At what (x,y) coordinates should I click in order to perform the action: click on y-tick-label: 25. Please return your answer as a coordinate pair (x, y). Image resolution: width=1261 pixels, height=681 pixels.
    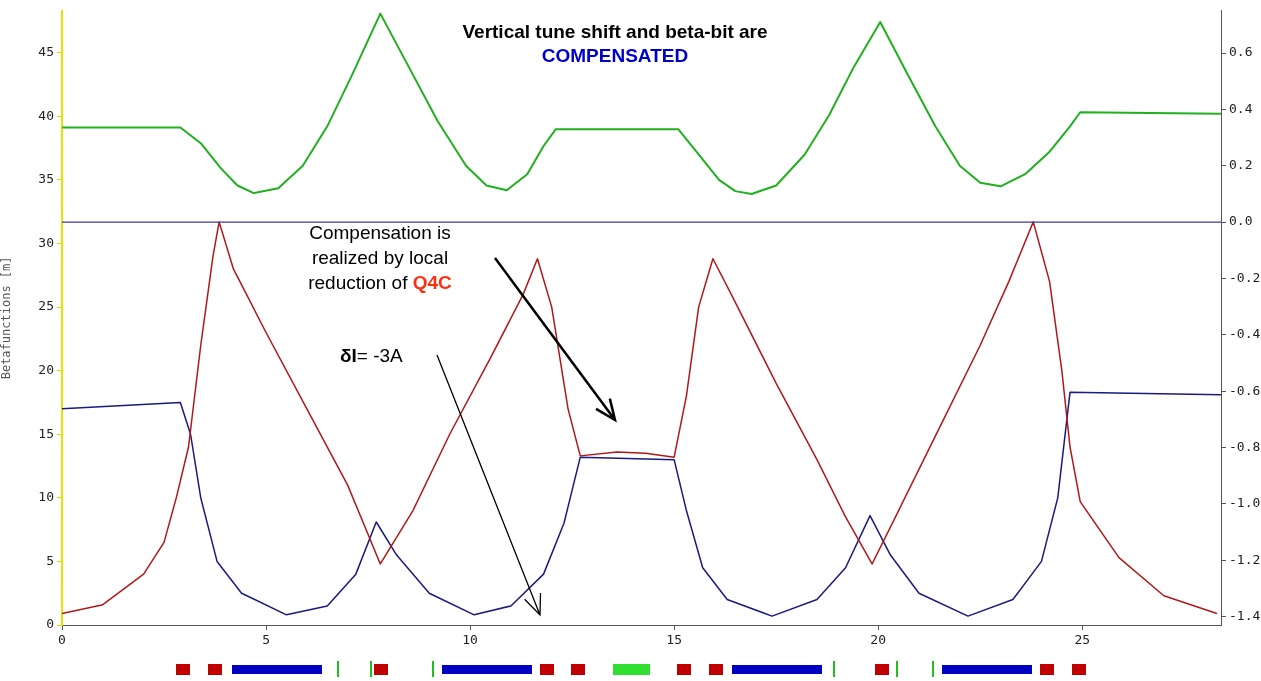
    Looking at the image, I should click on (46, 306).